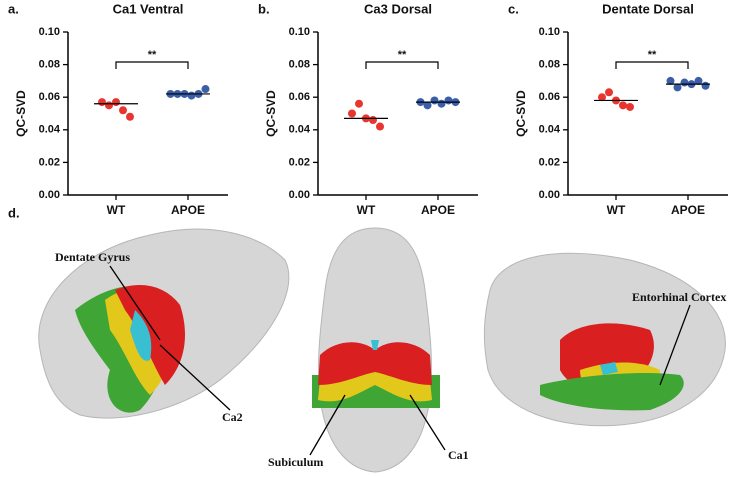 The width and height of the screenshot is (738, 477). Describe the element at coordinates (648, 8) in the screenshot. I see `chart-title: Dentate Dorsal` at that location.